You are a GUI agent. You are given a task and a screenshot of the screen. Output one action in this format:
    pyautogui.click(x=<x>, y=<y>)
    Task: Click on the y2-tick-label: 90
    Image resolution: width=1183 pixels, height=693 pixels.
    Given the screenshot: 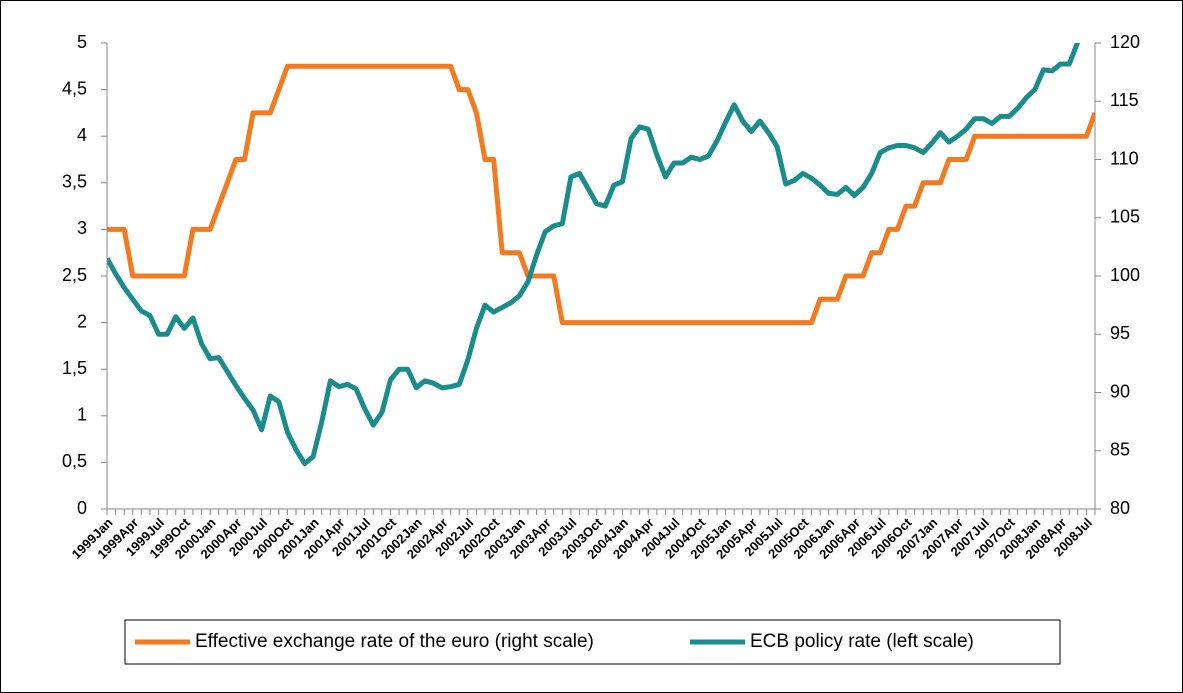 What is the action you would take?
    pyautogui.click(x=1120, y=391)
    